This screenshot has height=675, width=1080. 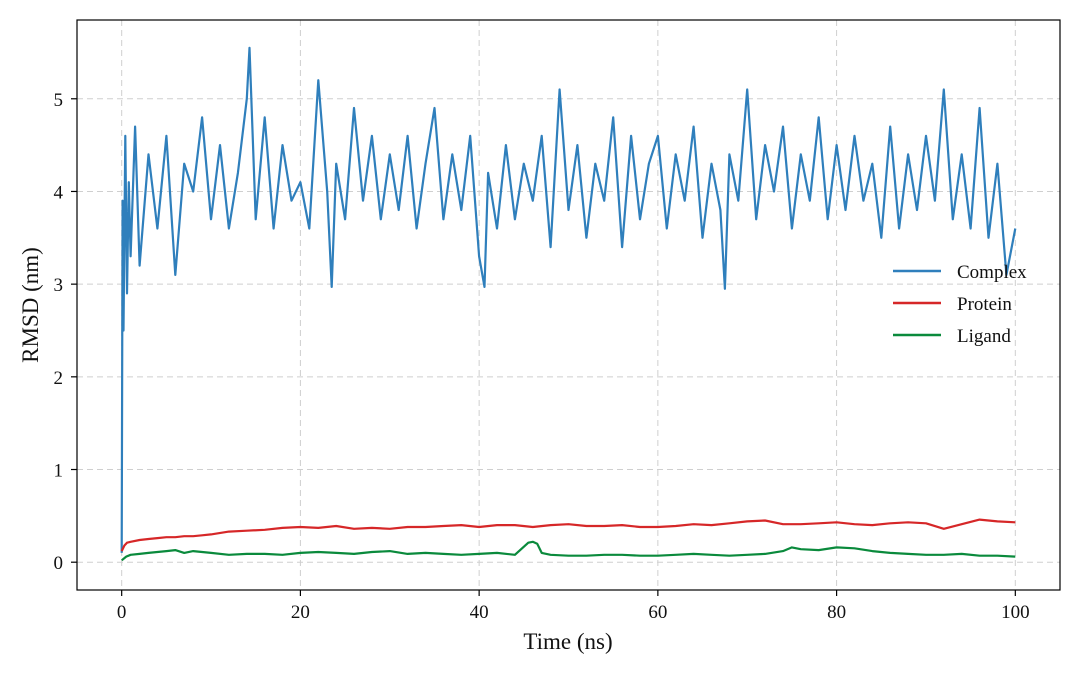 I want to click on x-tick-label: 0, so click(x=122, y=612).